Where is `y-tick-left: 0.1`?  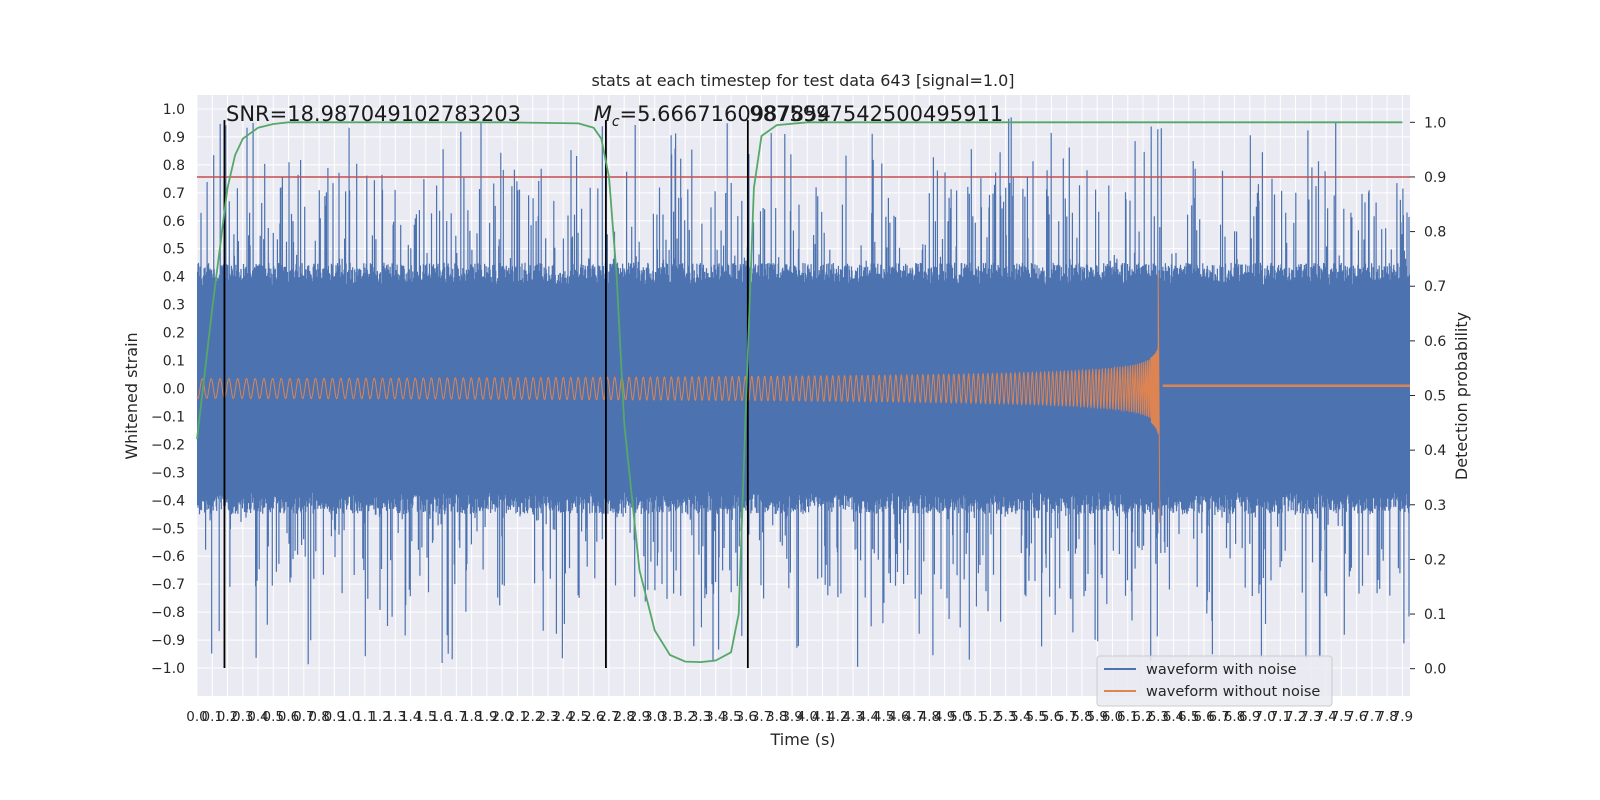 y-tick-left: 0.1 is located at coordinates (174, 362).